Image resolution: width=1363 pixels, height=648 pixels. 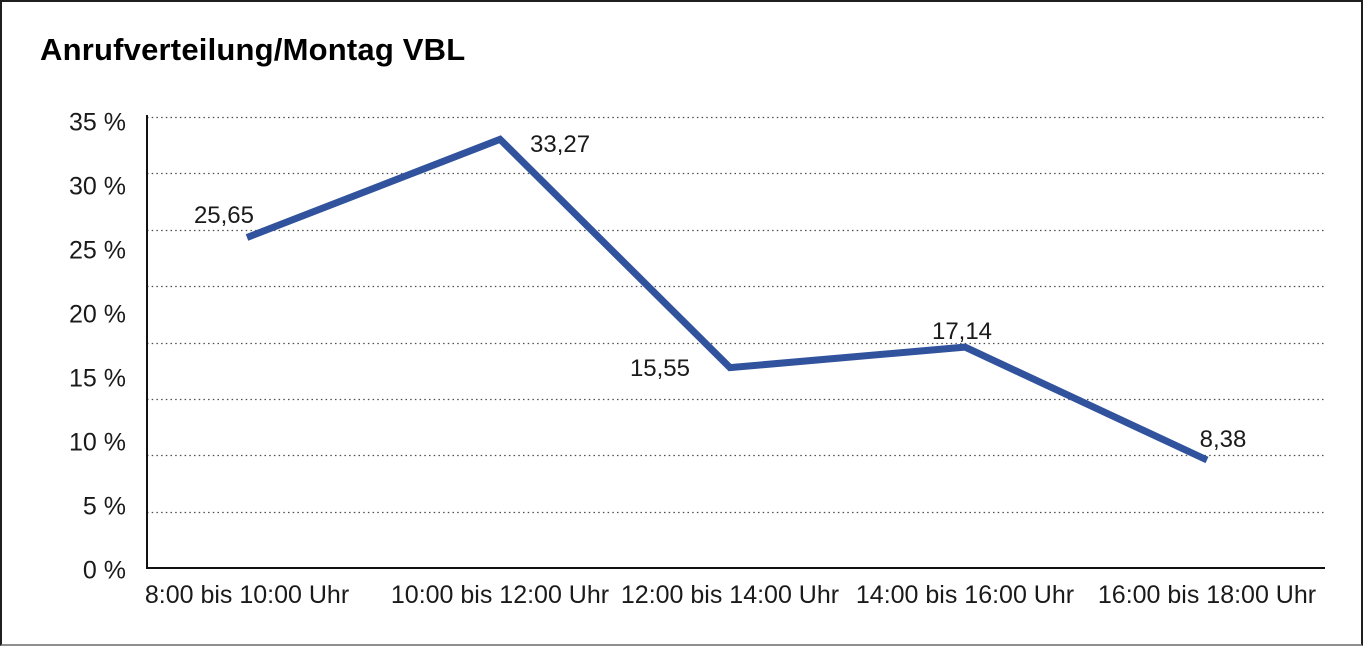 What do you see at coordinates (97, 187) in the screenshot?
I see `y-tick-label: 30 %` at bounding box center [97, 187].